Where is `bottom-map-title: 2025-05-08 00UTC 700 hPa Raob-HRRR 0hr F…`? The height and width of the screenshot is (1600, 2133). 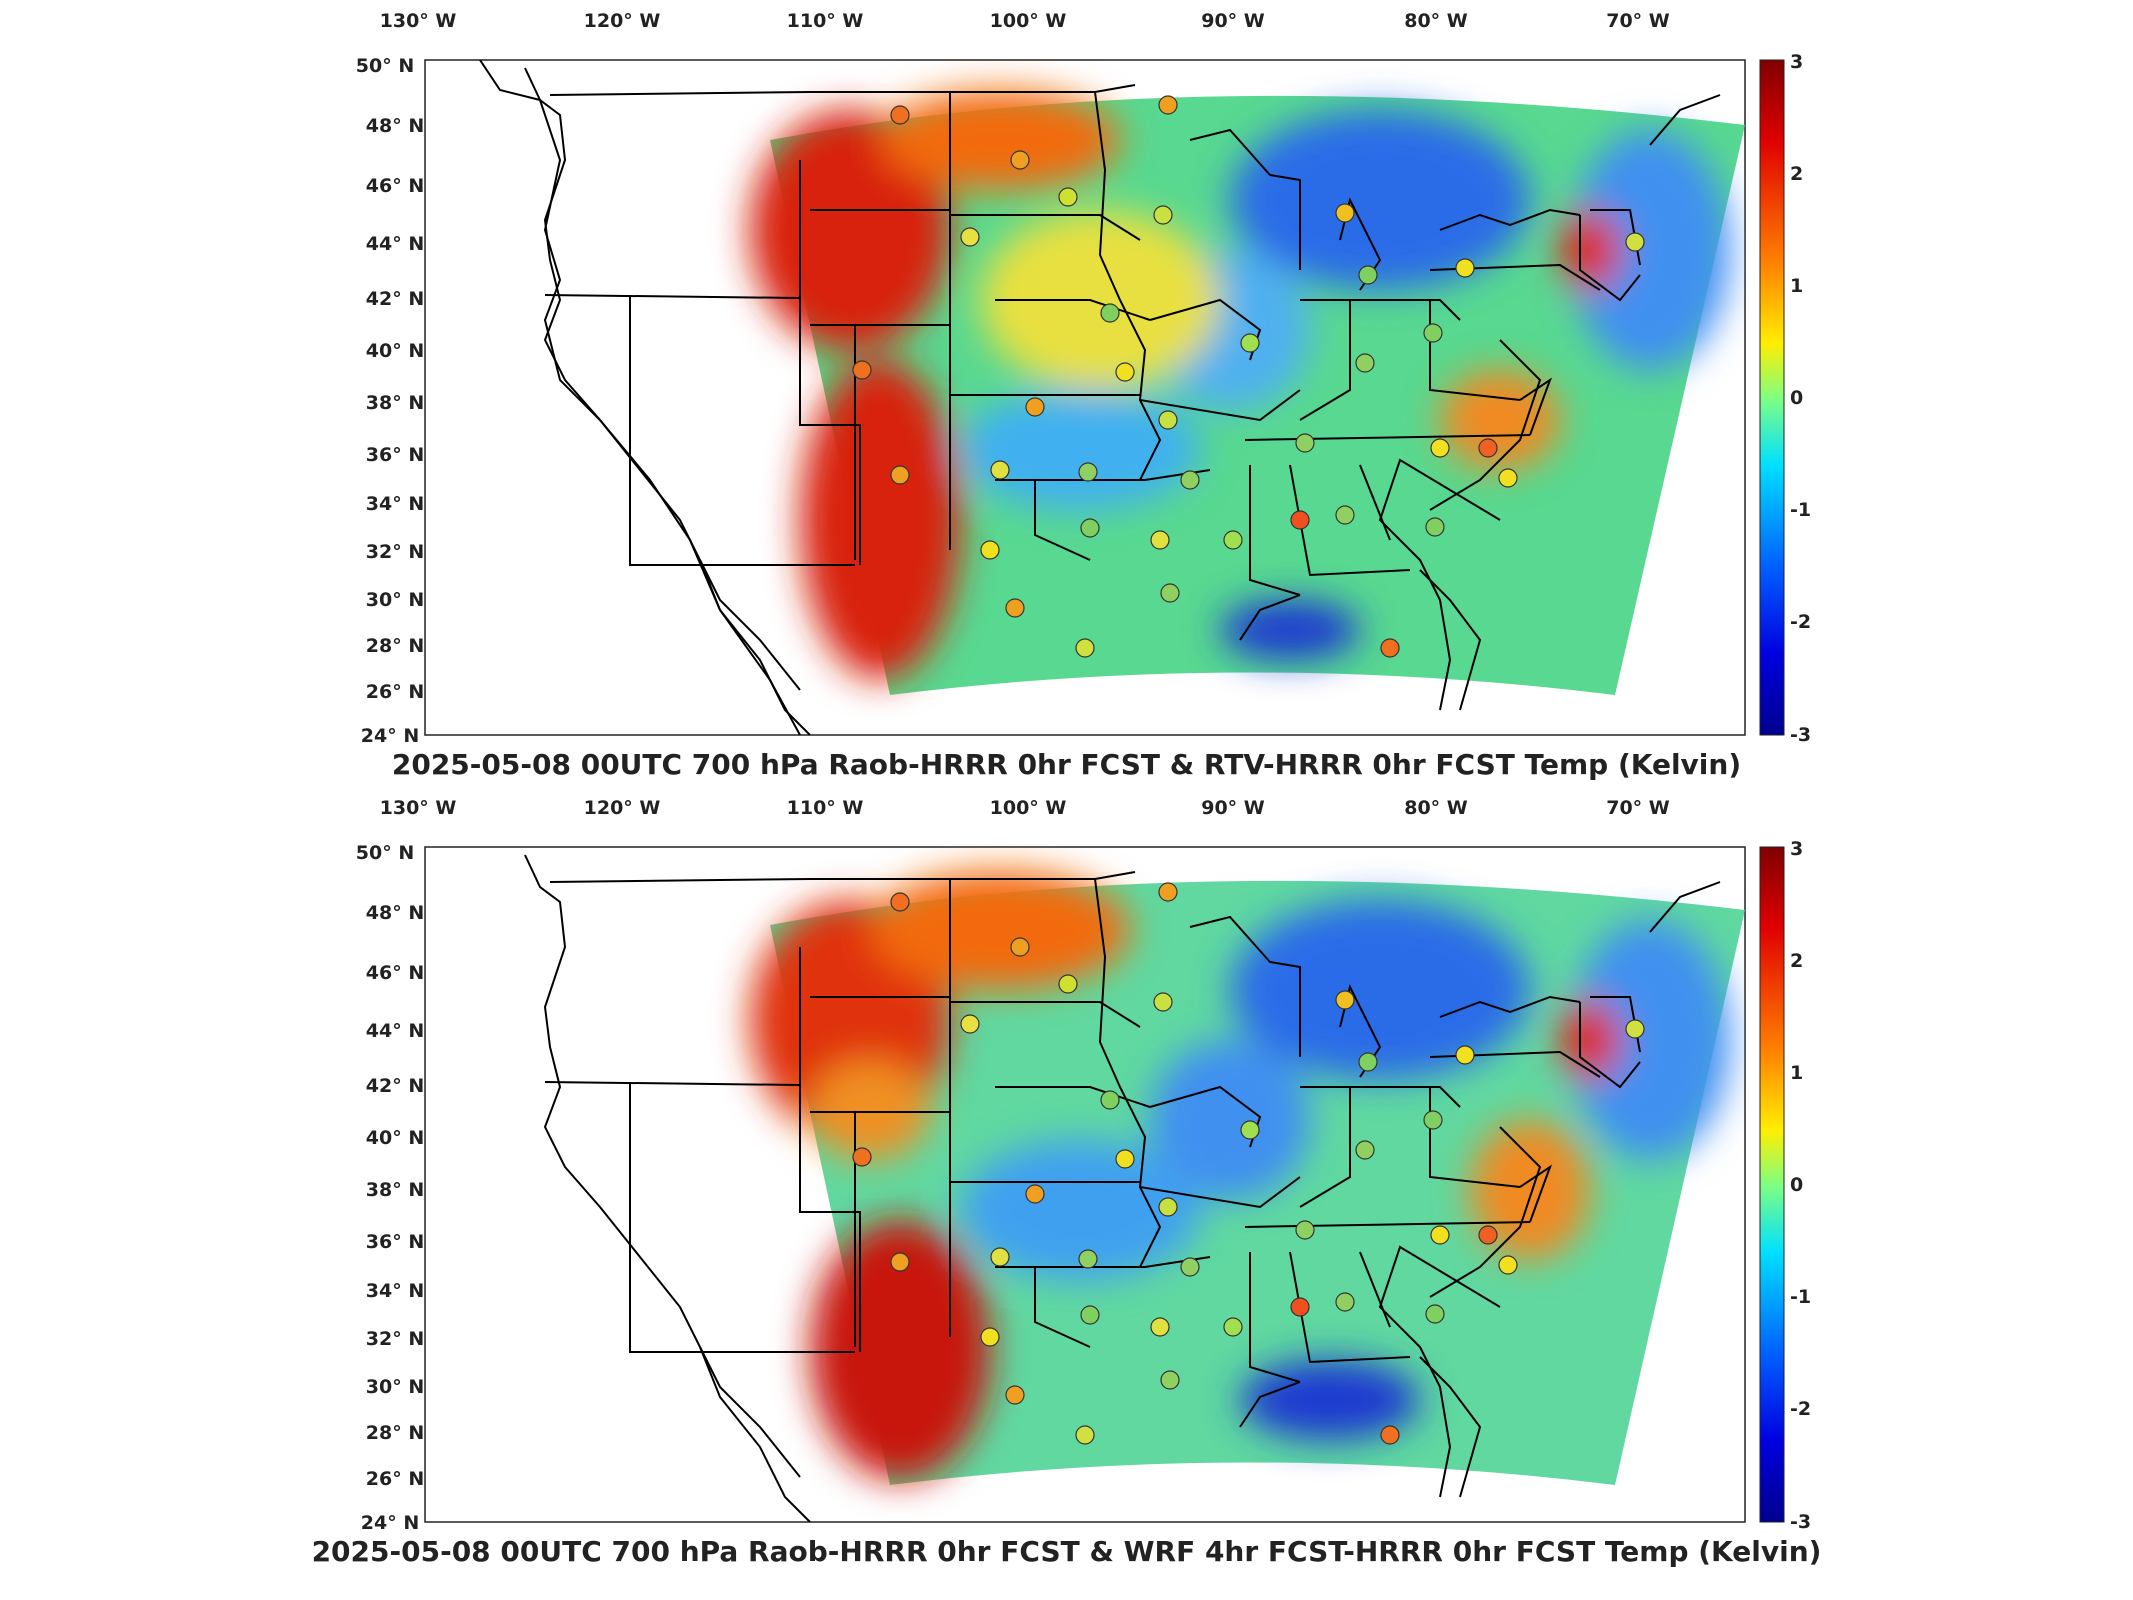
bottom-map-title: 2025-05-08 00UTC 700 hPa Raob-HRRR 0hr F… is located at coordinates (1066, 1551).